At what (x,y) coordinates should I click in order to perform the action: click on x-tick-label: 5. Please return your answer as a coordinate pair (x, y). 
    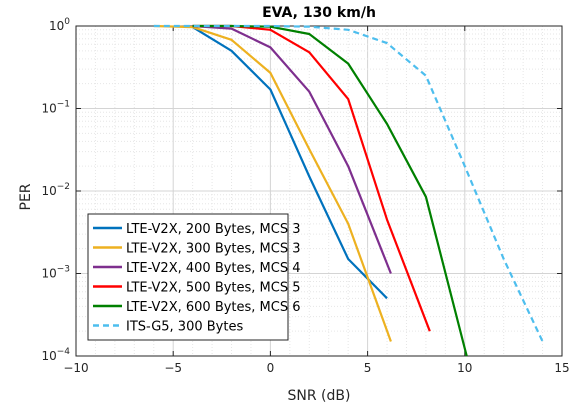
    Looking at the image, I should click on (368, 368).